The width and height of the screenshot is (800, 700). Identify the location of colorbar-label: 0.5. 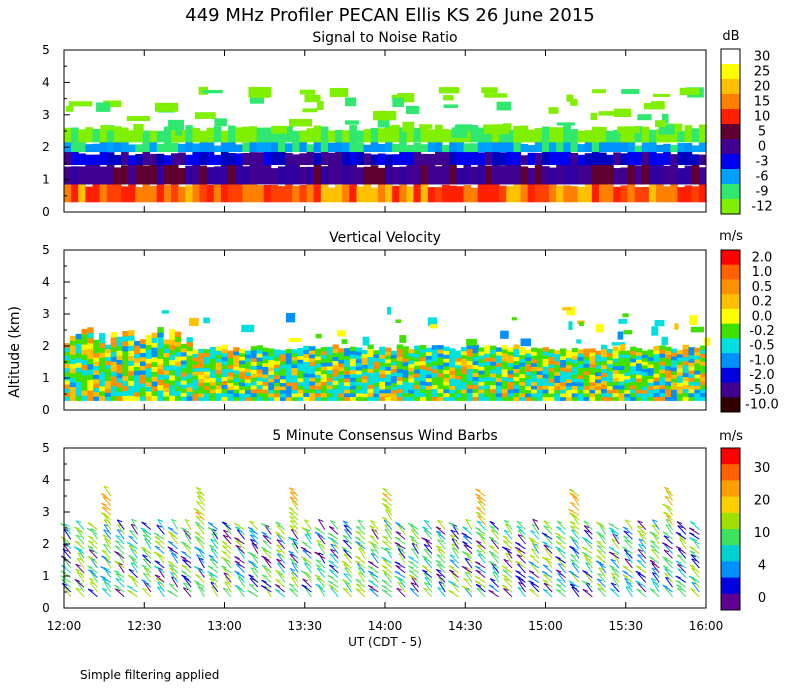
(762, 287).